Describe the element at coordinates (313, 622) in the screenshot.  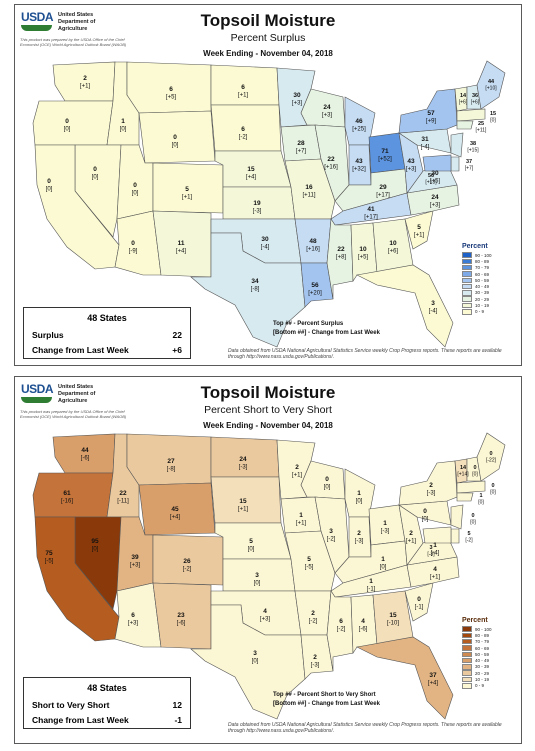
I see `state-change-ar: [-2]` at that location.